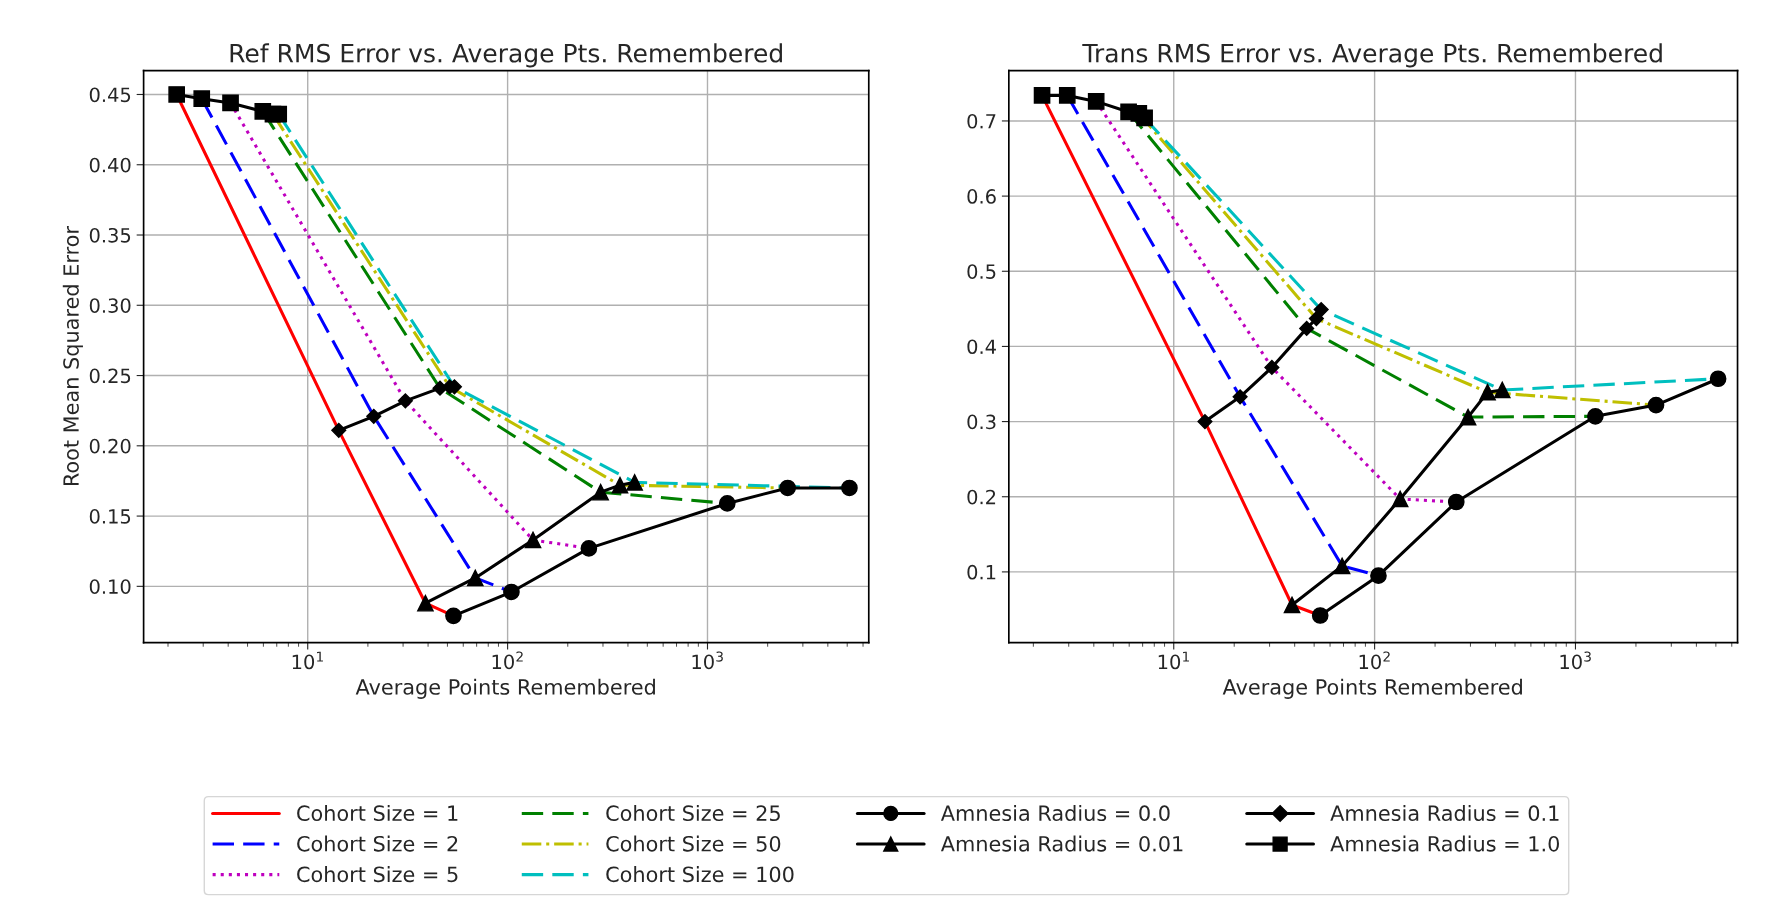  What do you see at coordinates (981, 497) in the screenshot?
I see `y-tick-label: 0.2` at bounding box center [981, 497].